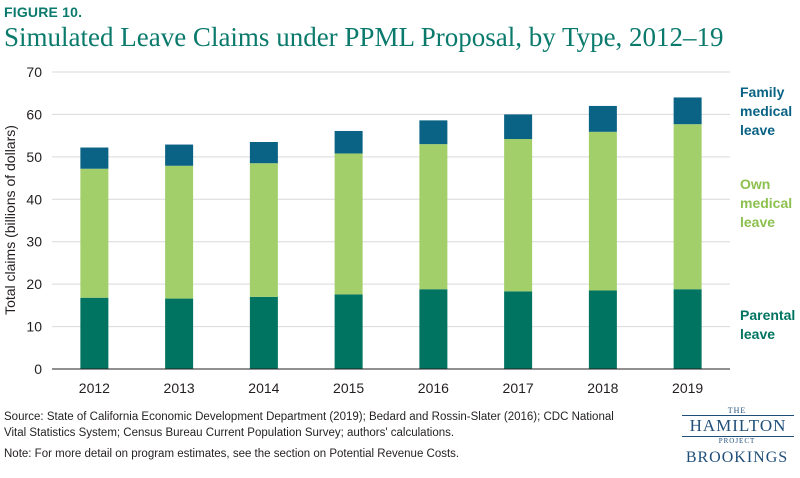 The width and height of the screenshot is (800, 478). I want to click on legend-parental-line-1: Parental, so click(768, 315).